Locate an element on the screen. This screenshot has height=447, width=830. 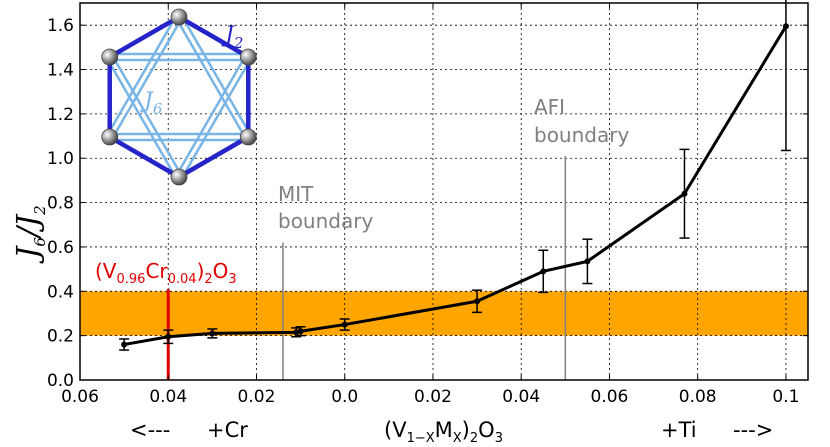
hexagon-lattice-inset: J2 J6 is located at coordinates (179, 97).